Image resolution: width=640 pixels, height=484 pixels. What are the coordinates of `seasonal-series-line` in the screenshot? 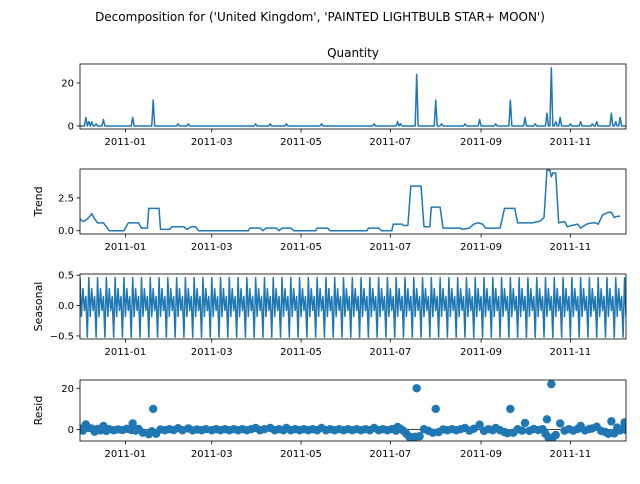 It's located at (353, 307).